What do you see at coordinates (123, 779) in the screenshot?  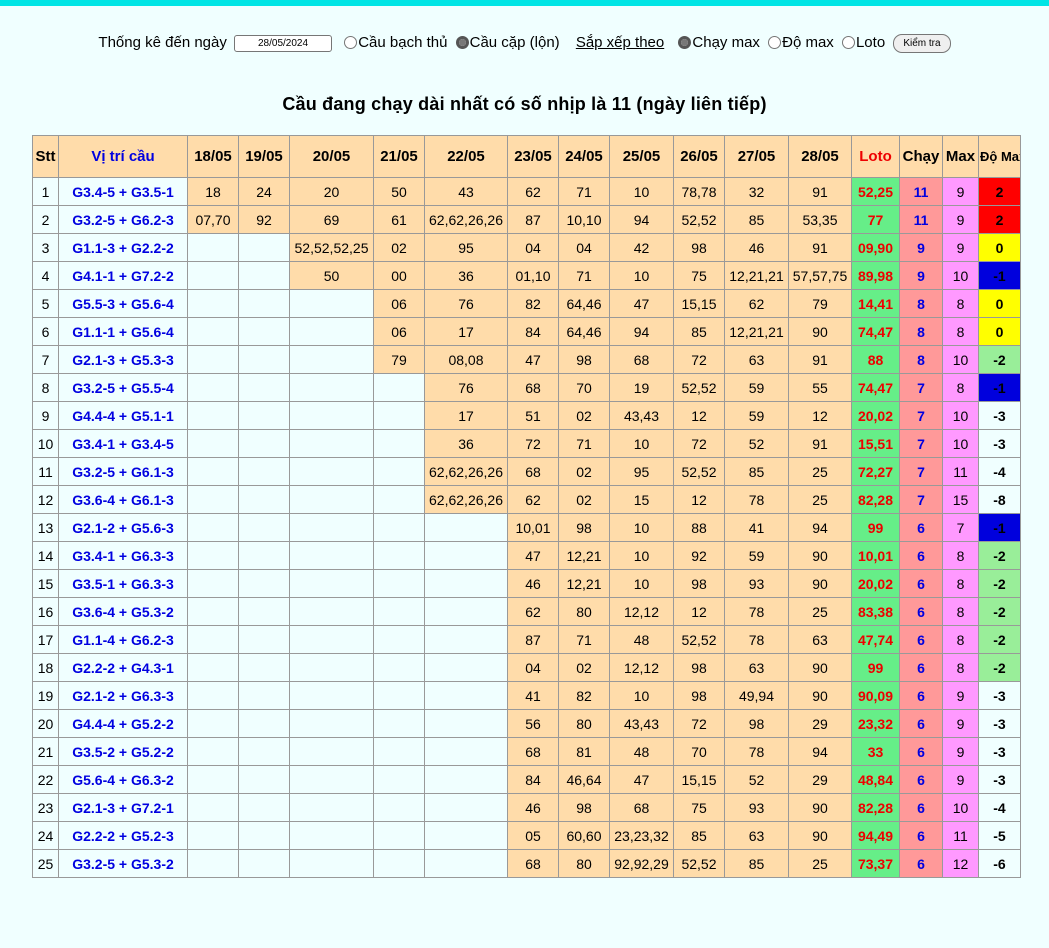 I see `position-link: G5.6-4 + G6.3-2` at bounding box center [123, 779].